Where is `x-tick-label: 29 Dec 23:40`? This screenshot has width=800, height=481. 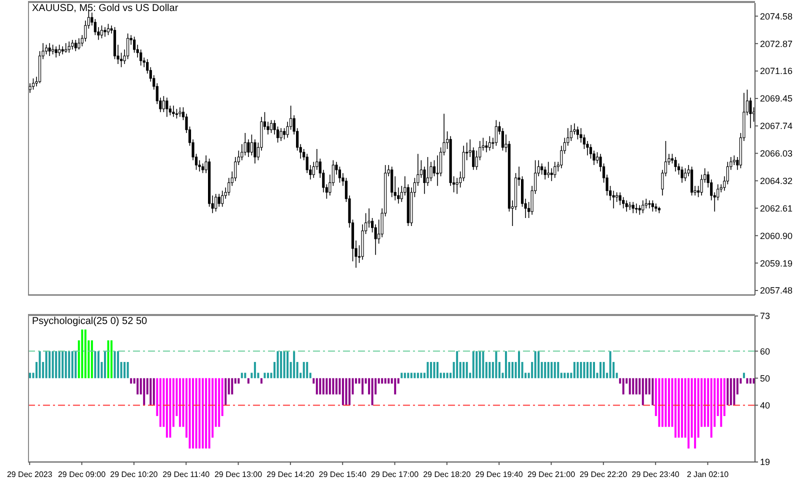
x-tick-label: 29 Dec 23:40 is located at coordinates (656, 474).